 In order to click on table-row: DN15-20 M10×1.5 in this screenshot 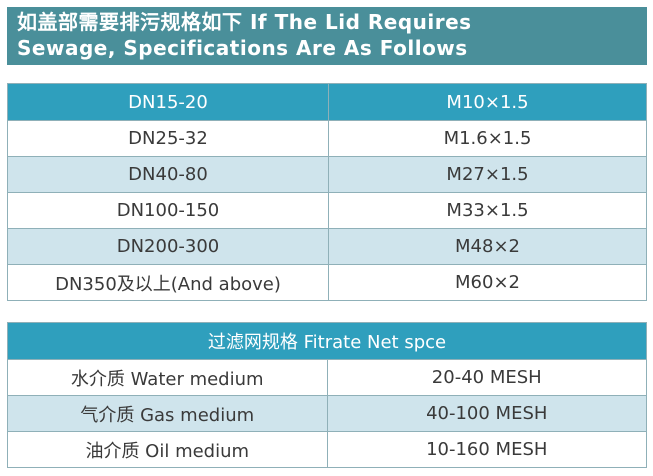, I will do `click(327, 102)`.